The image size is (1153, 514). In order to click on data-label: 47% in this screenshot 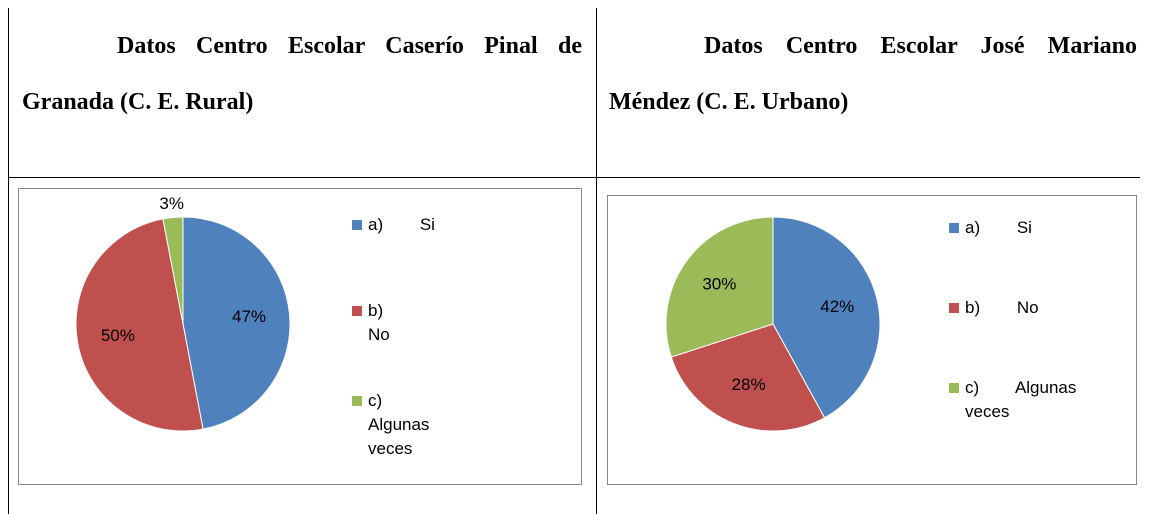, I will do `click(249, 316)`.